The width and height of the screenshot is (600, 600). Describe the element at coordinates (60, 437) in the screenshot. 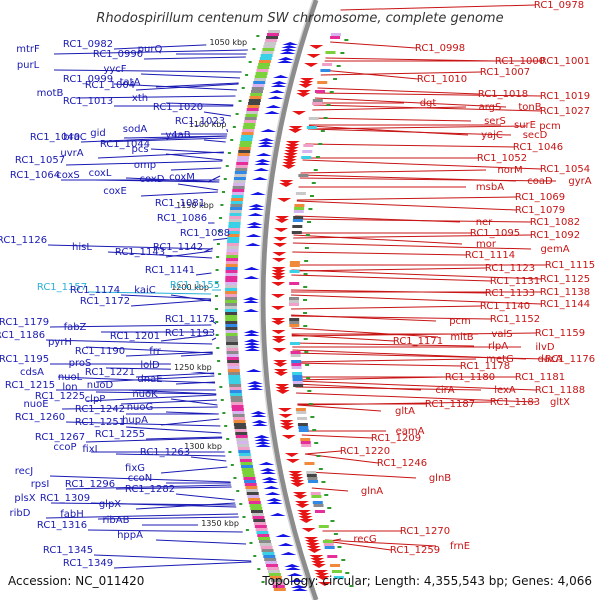

I see `gene-label-rc1-1267: RC1_1267` at that location.